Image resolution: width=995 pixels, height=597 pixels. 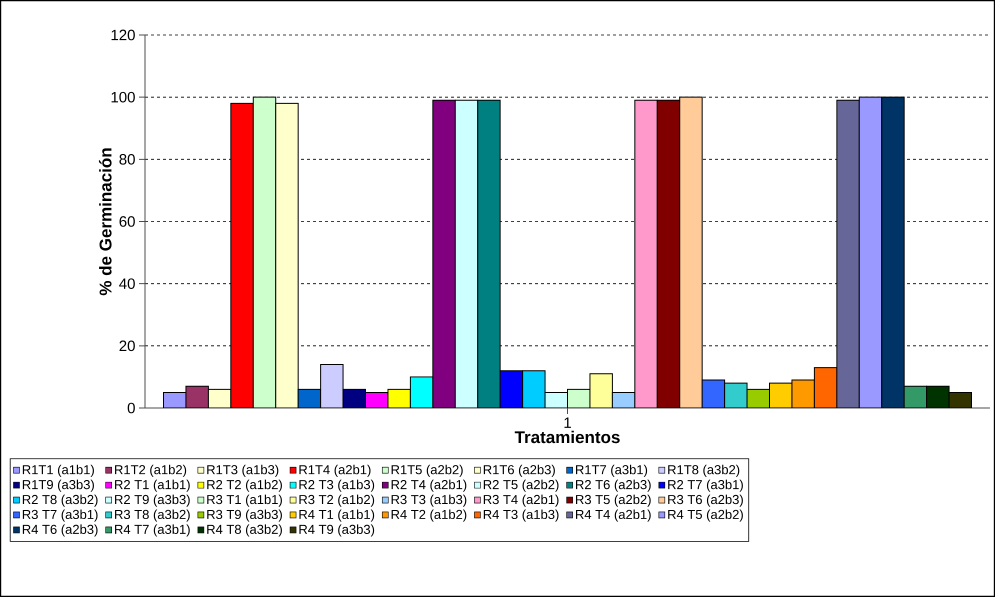 I want to click on x-tick-label: 1, so click(x=567, y=423).